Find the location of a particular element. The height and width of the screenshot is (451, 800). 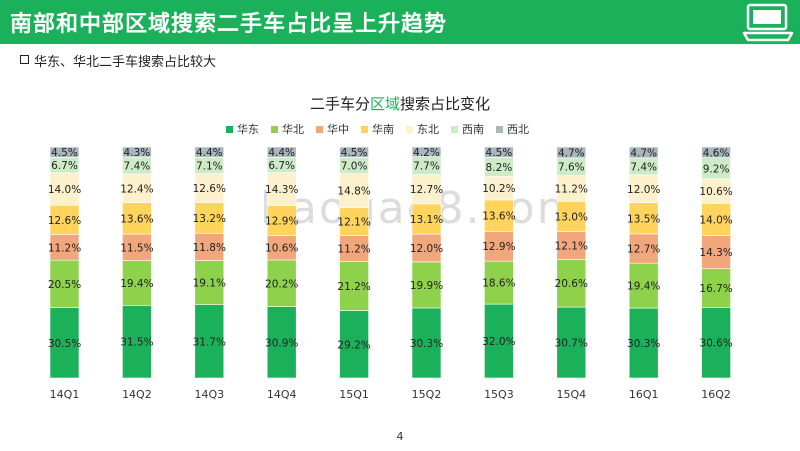

data-label: 4.5% is located at coordinates (499, 153).